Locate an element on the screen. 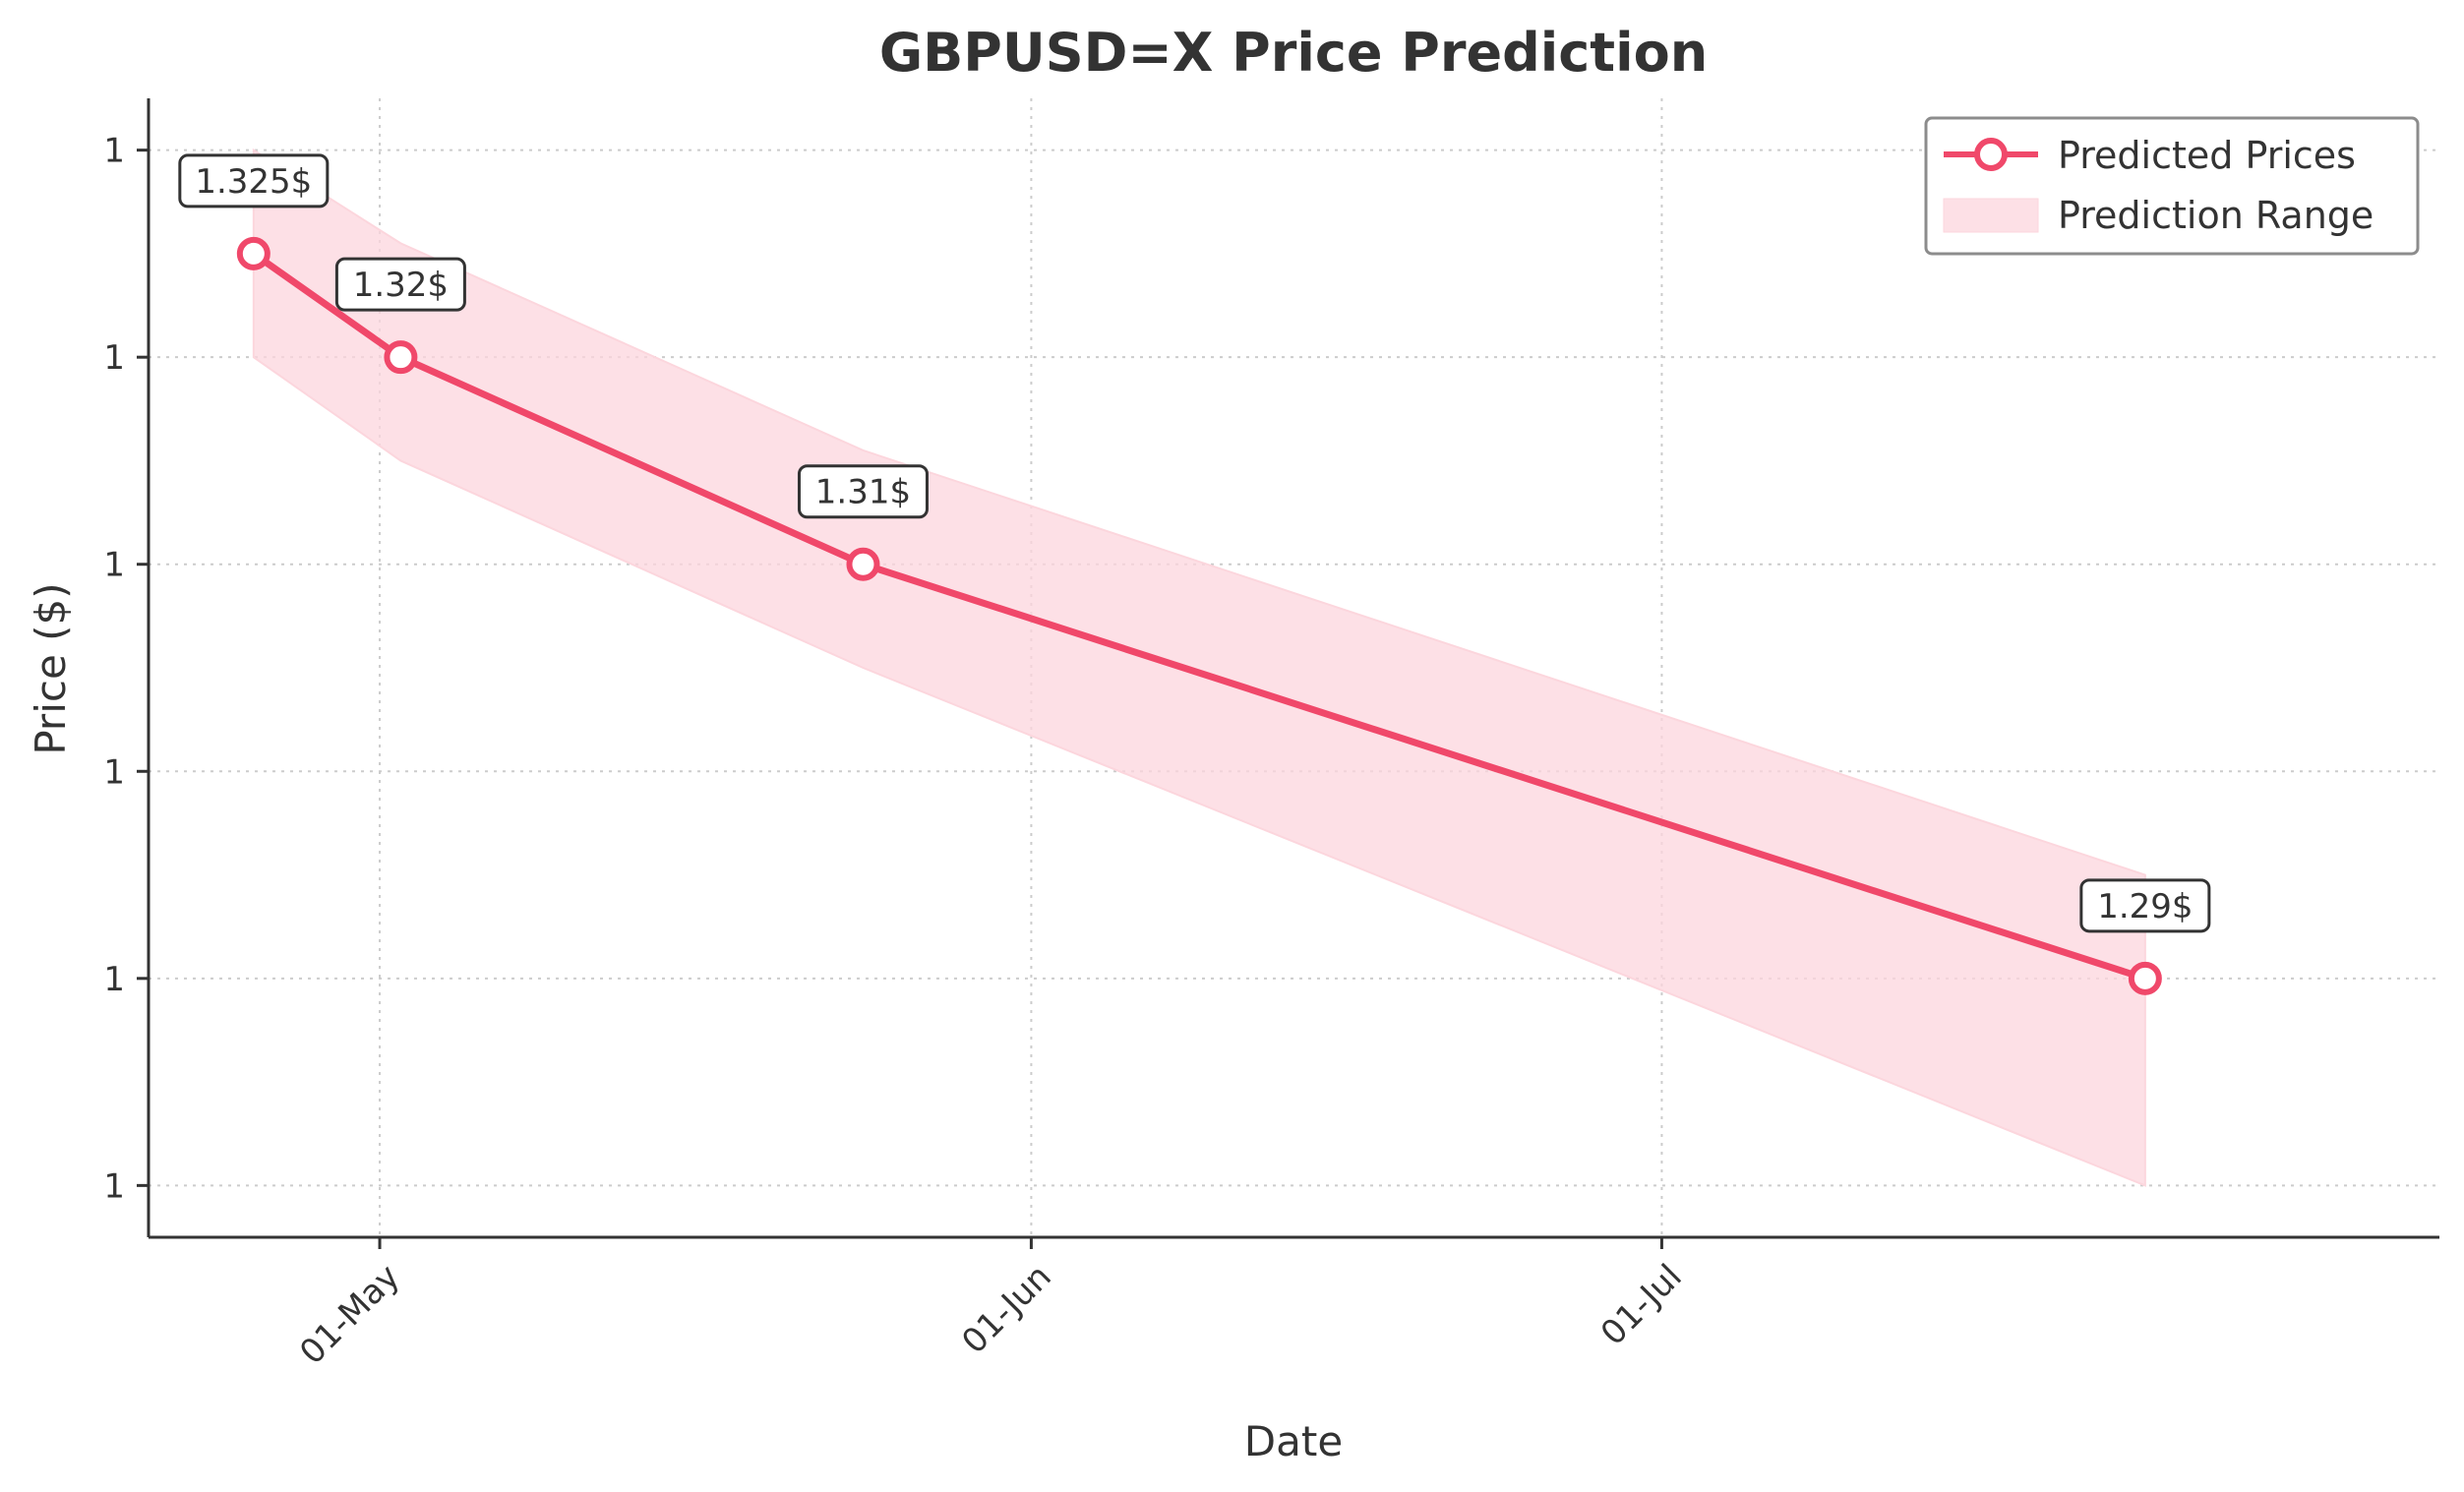 The height and width of the screenshot is (1492, 2464). price-annotation: 1.32$ is located at coordinates (400, 285).